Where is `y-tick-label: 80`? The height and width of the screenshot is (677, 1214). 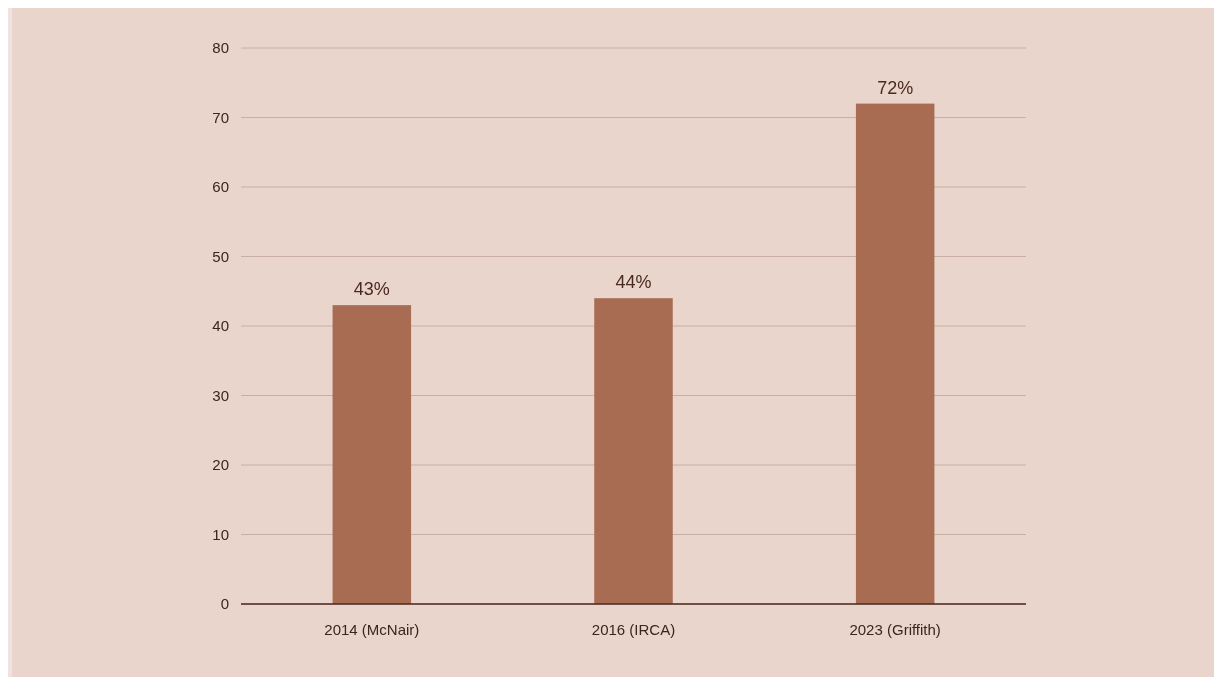 y-tick-label: 80 is located at coordinates (220, 48).